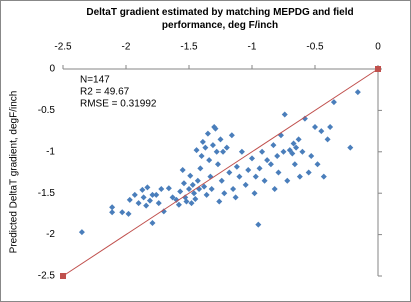 The width and height of the screenshot is (411, 302). Describe the element at coordinates (189, 47) in the screenshot. I see `x-tick-label: -1.5` at that location.